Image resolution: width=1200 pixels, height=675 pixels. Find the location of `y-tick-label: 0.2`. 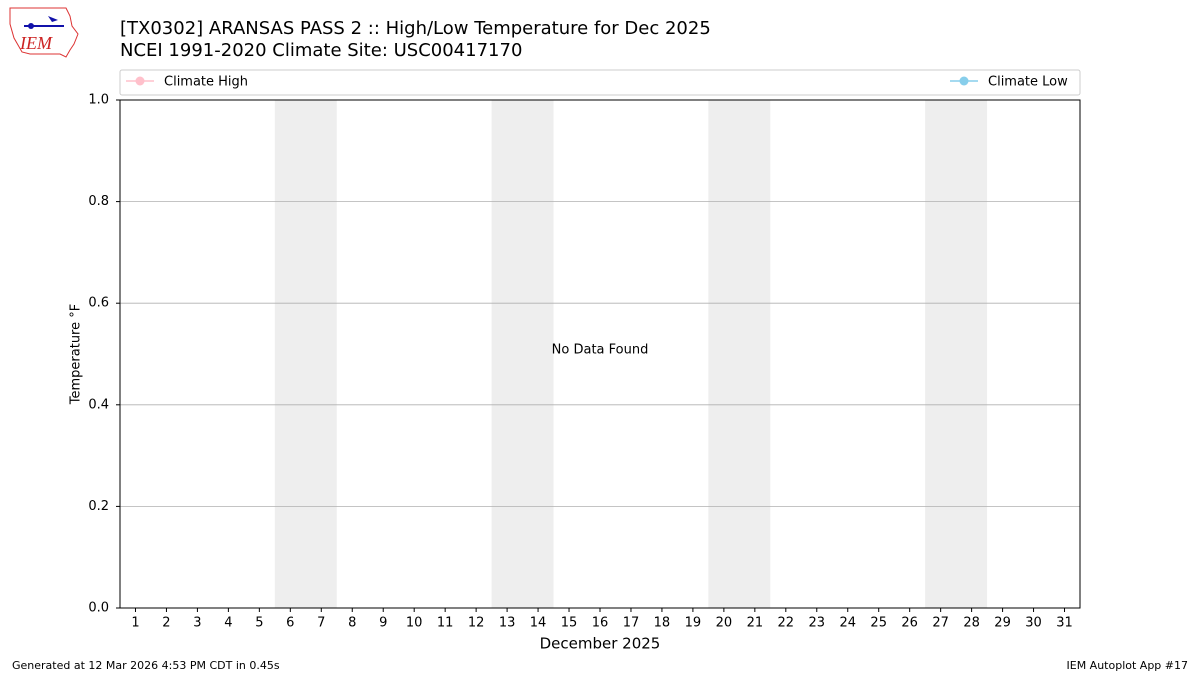

y-tick-label: 0.2 is located at coordinates (98, 506).